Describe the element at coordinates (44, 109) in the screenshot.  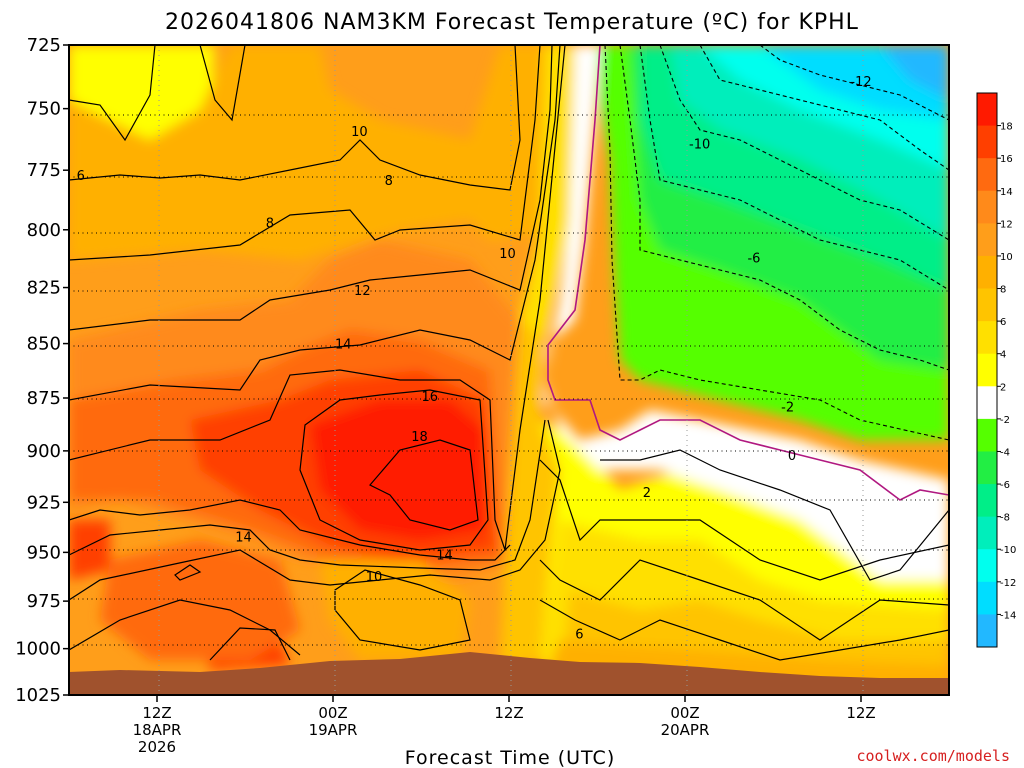
I see `y-tick-label: 750` at that location.